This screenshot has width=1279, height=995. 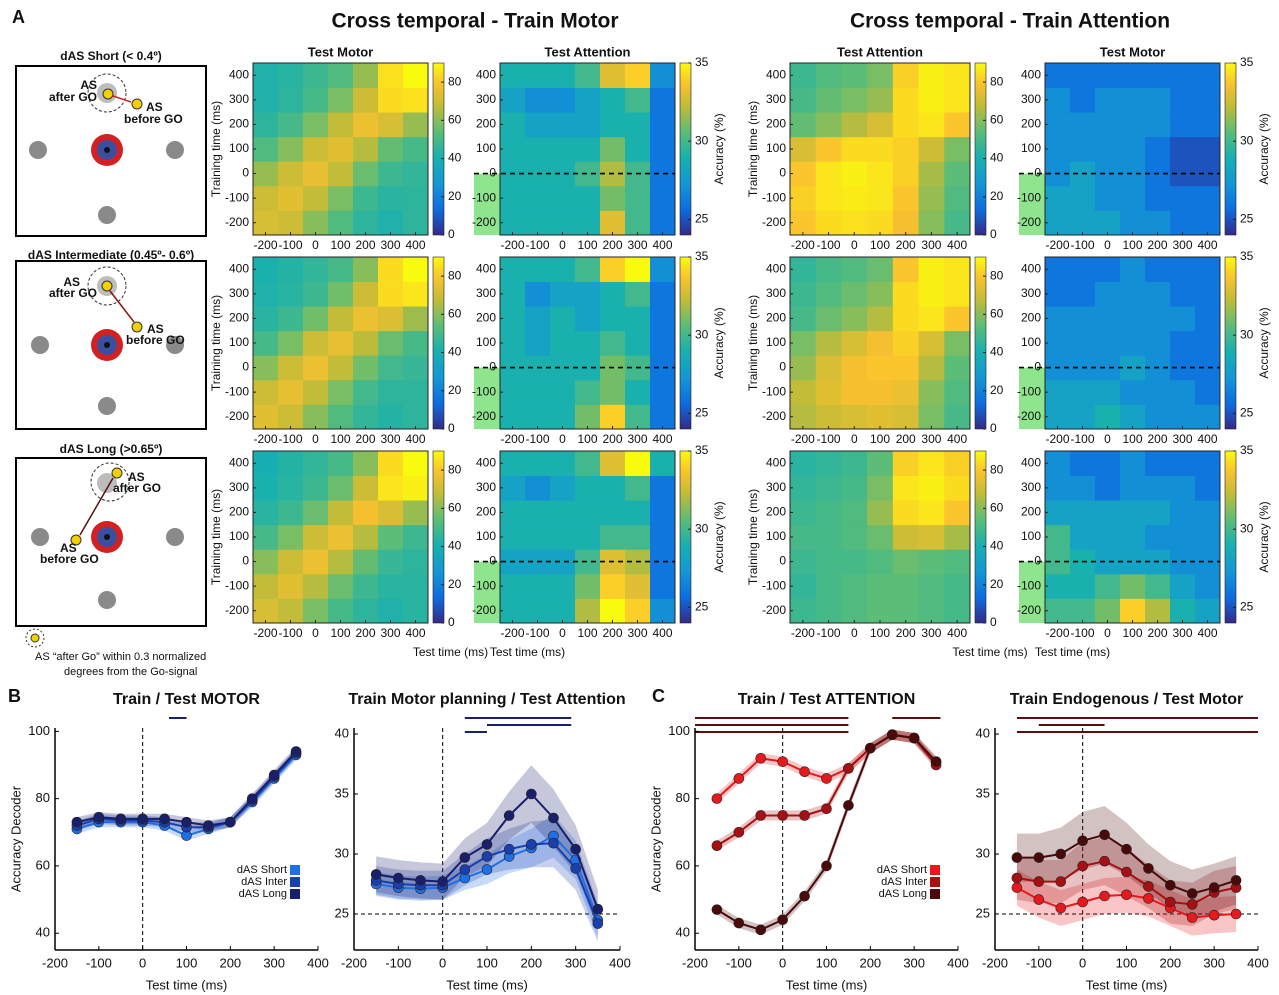 What do you see at coordinates (1031, 148) in the screenshot?
I see `y-tick-label: 100` at bounding box center [1031, 148].